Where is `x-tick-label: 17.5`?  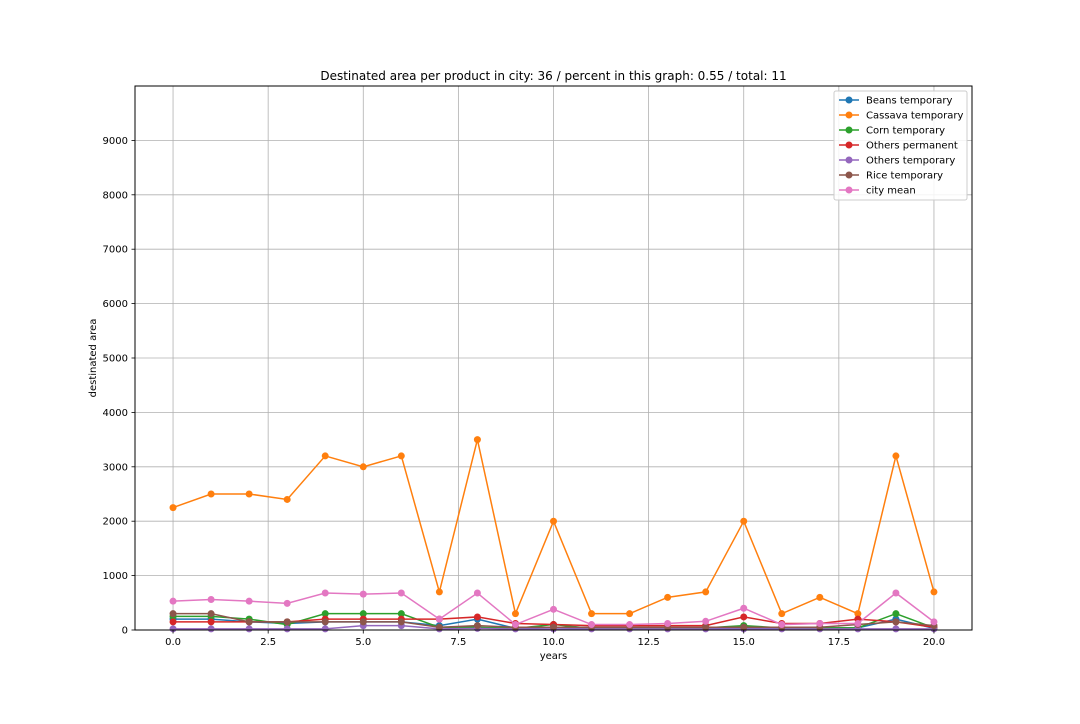 x-tick-label: 17.5 is located at coordinates (839, 642).